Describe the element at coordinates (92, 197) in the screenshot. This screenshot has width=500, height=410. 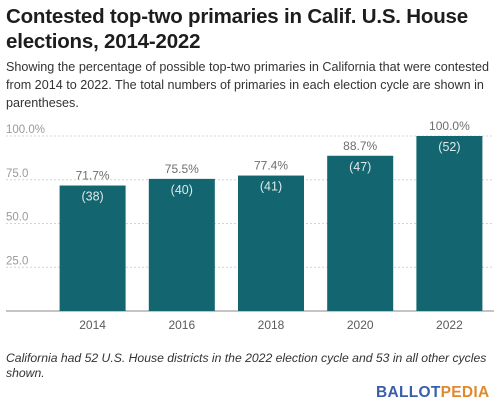
I see `bar-count-label: (38)` at that location.